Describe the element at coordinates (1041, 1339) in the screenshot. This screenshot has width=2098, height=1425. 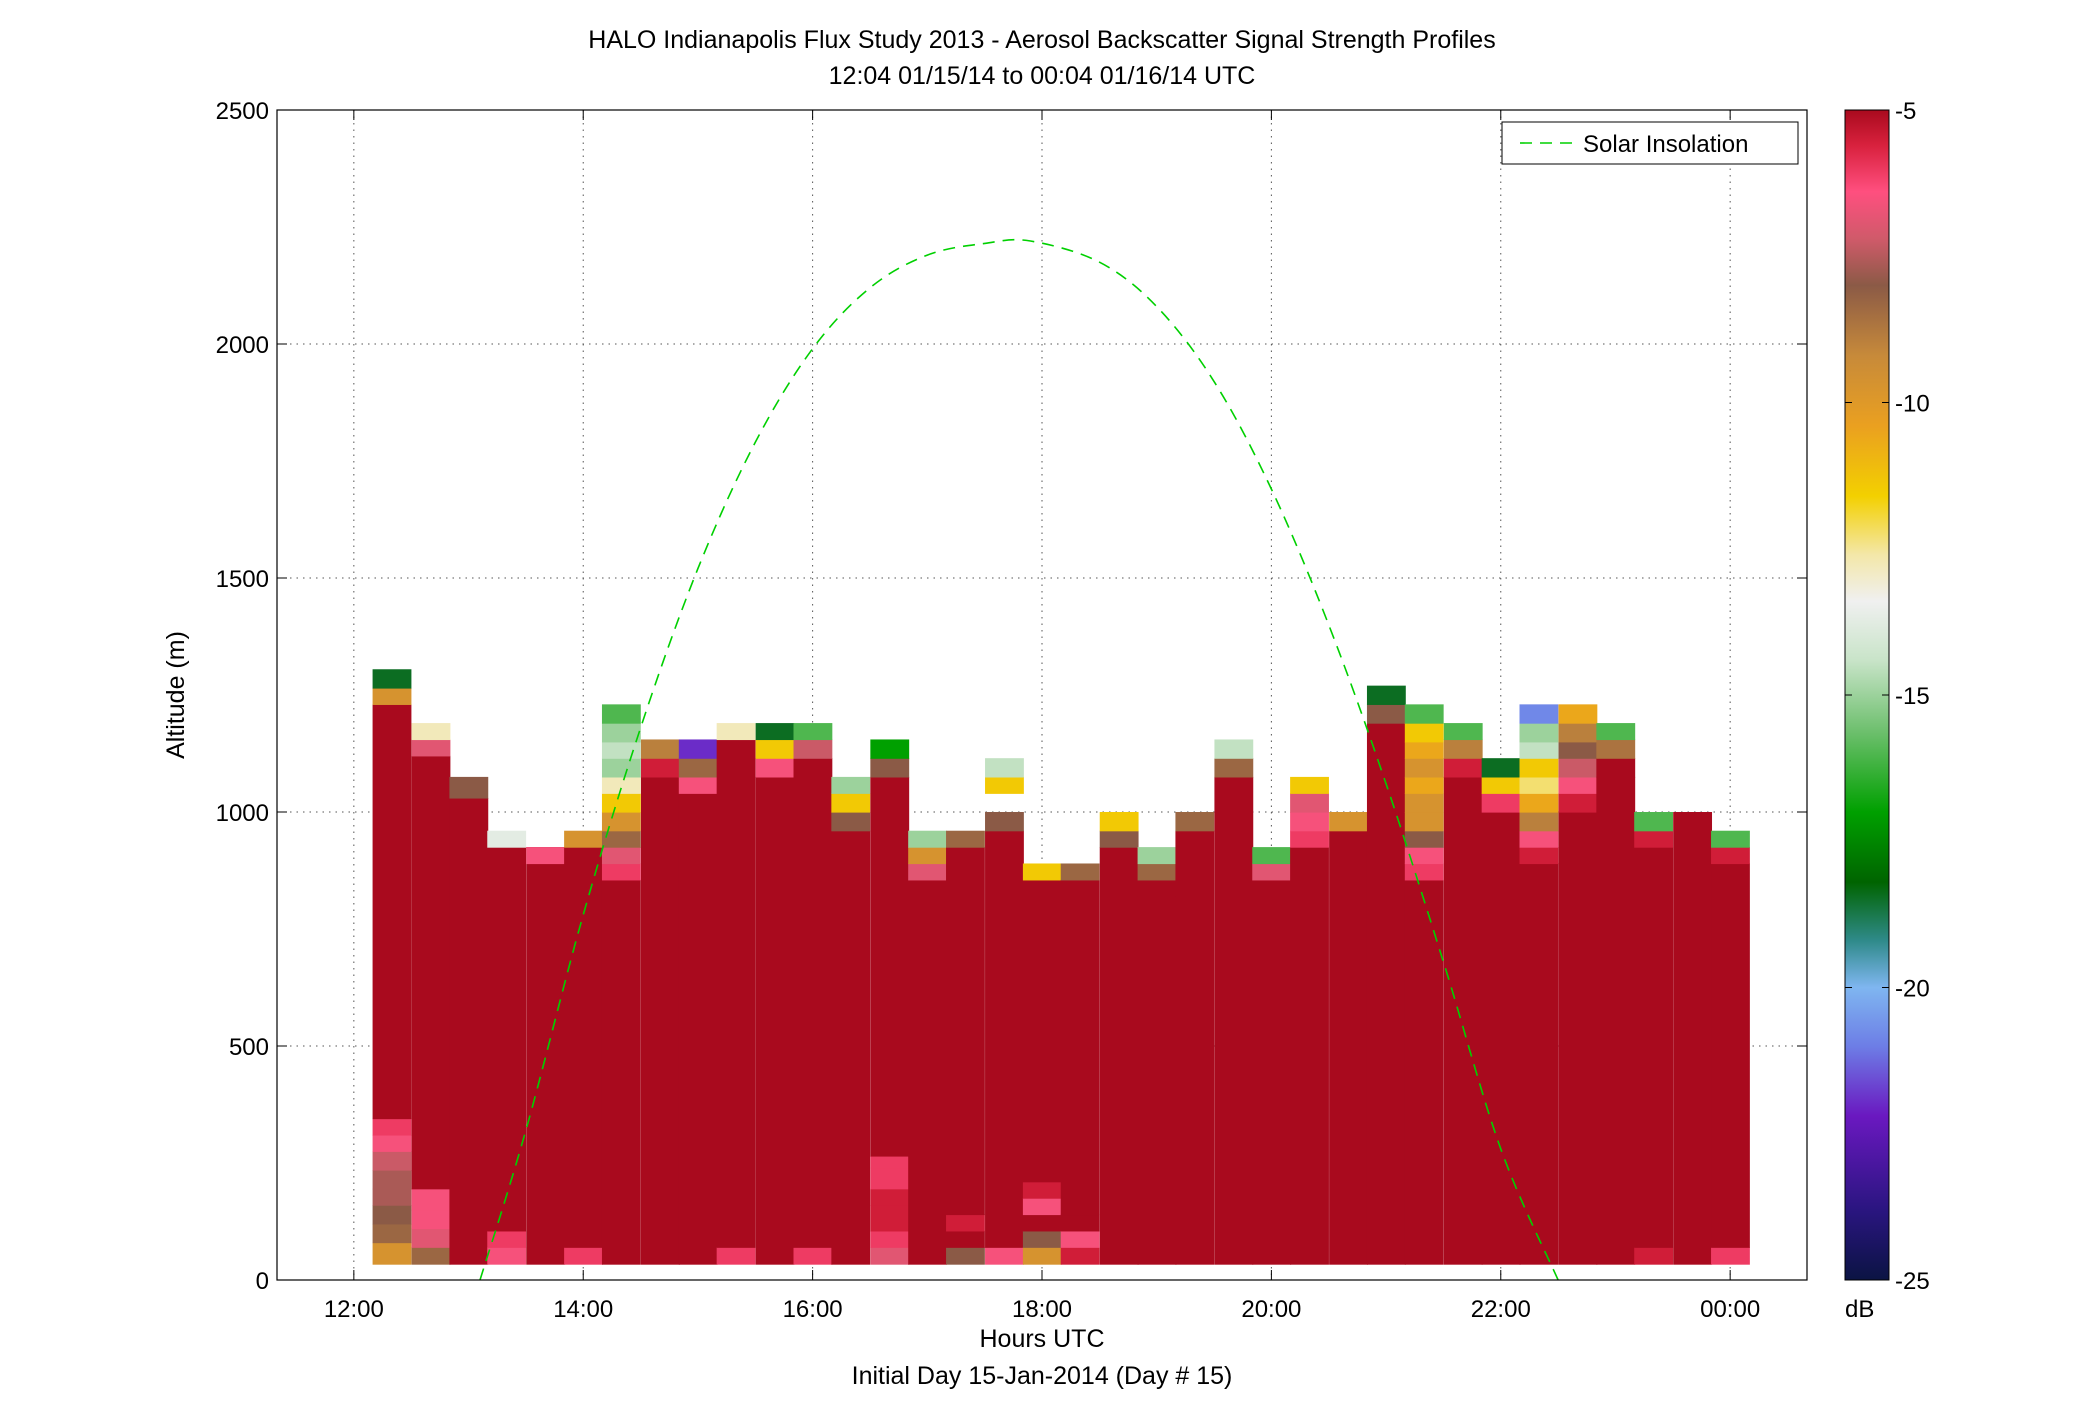
I see `x-axis-label: Hours UTC` at that location.